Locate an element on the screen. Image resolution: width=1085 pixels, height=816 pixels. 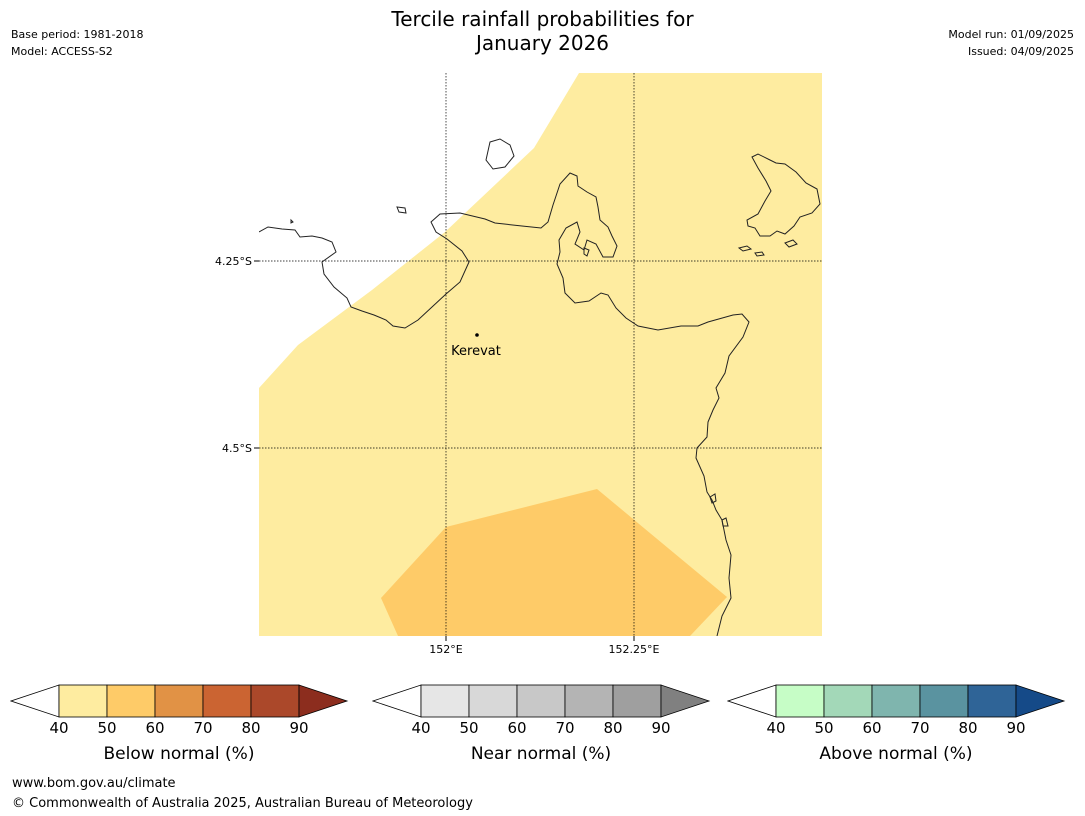
colorbar-above-over-arrow is located at coordinates (1040, 701).